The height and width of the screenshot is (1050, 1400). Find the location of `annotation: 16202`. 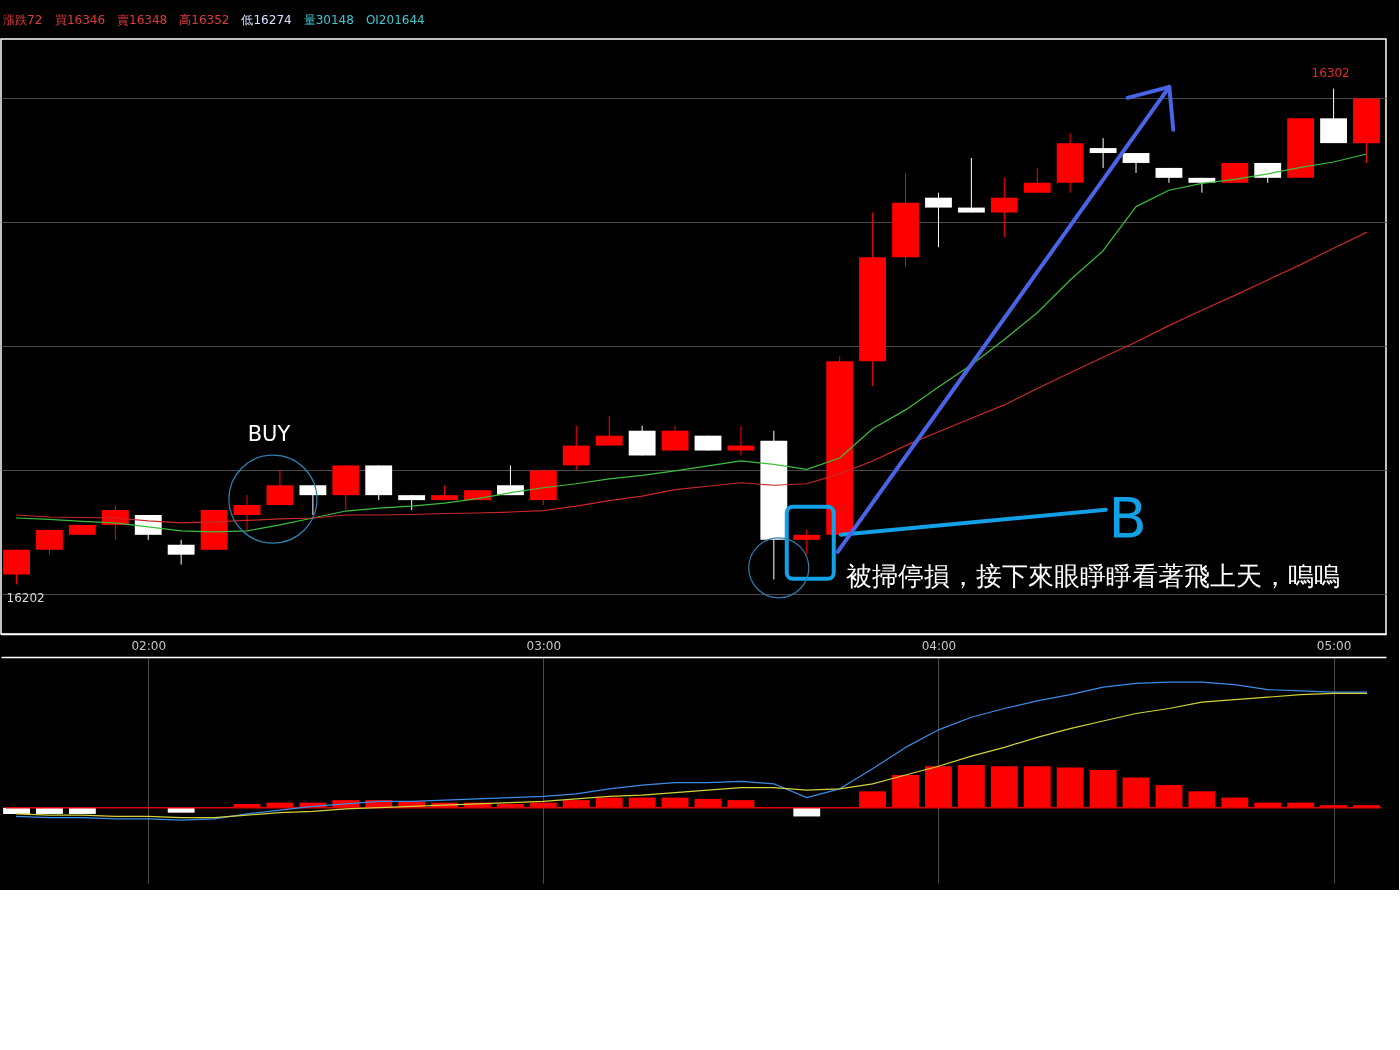

annotation: 16202 is located at coordinates (25, 598).